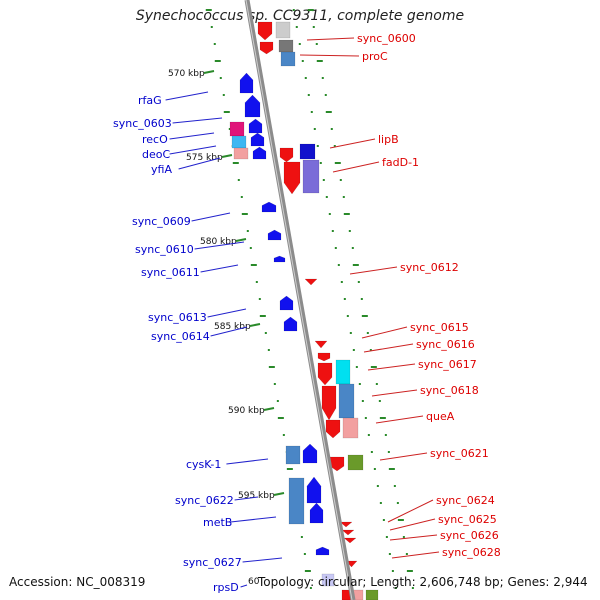 This screenshot has width=600, height=600. What do you see at coordinates (445, 344) in the screenshot?
I see `gene-label-reverse: sync_0616` at bounding box center [445, 344].